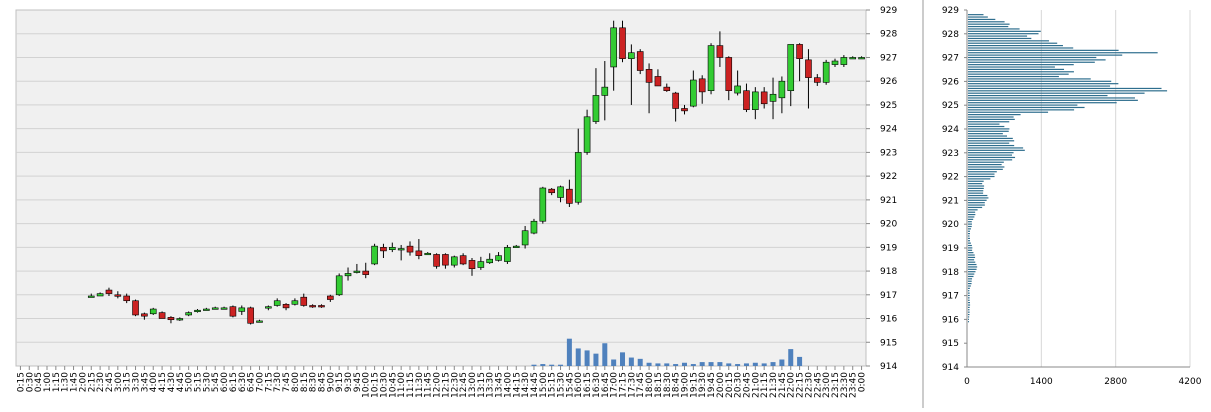 The height and width of the screenshot is (412, 1211). Describe the element at coordinates (950, 320) in the screenshot. I see `profile-y-tick-label: 916` at that location.